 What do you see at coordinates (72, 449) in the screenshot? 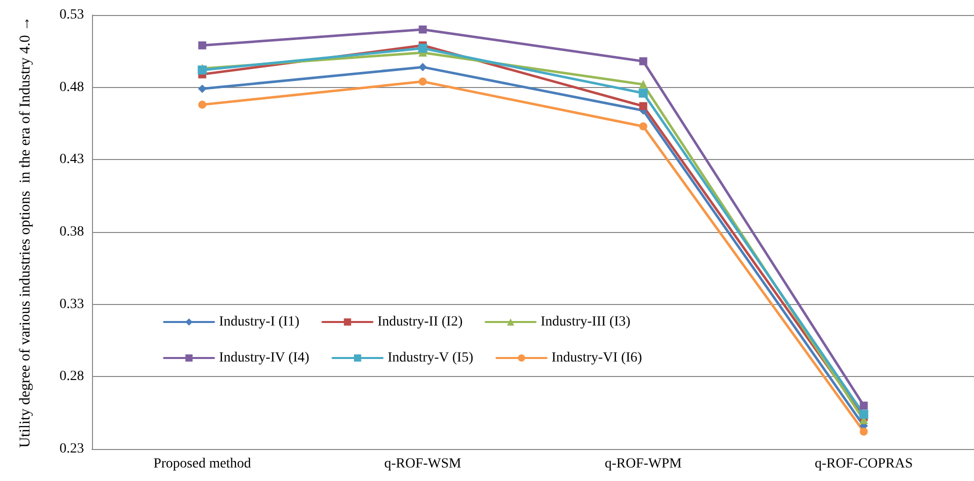
I see `y-tick-label: 0.23` at bounding box center [72, 449].